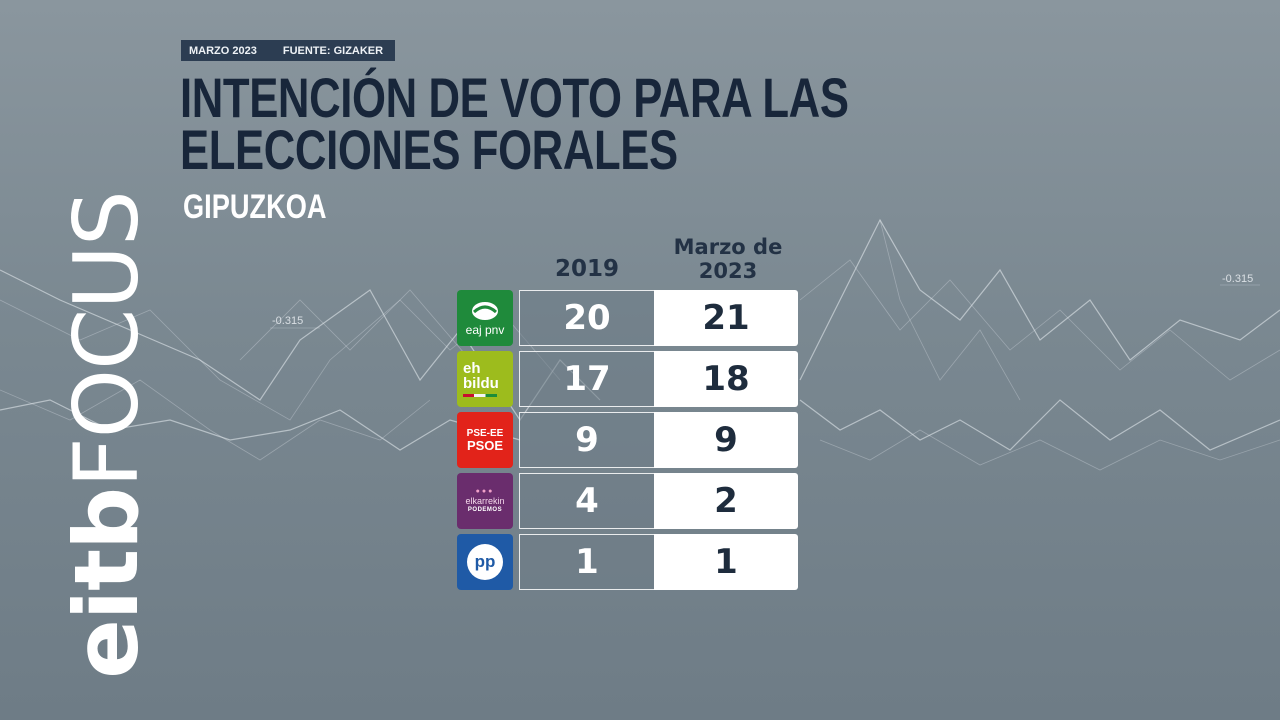  I want to click on podemos-logo-label: elkarrekin, so click(485, 501).